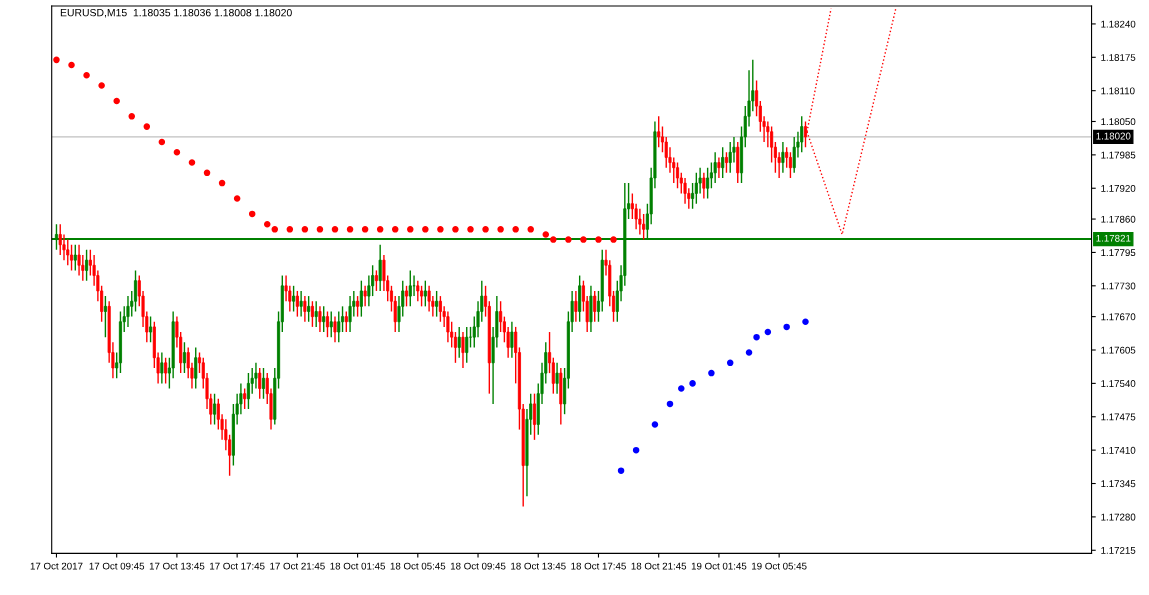 This screenshot has width=1149, height=595. What do you see at coordinates (117, 566) in the screenshot?
I see `x-tick-label: 17 Oct 09:45` at bounding box center [117, 566].